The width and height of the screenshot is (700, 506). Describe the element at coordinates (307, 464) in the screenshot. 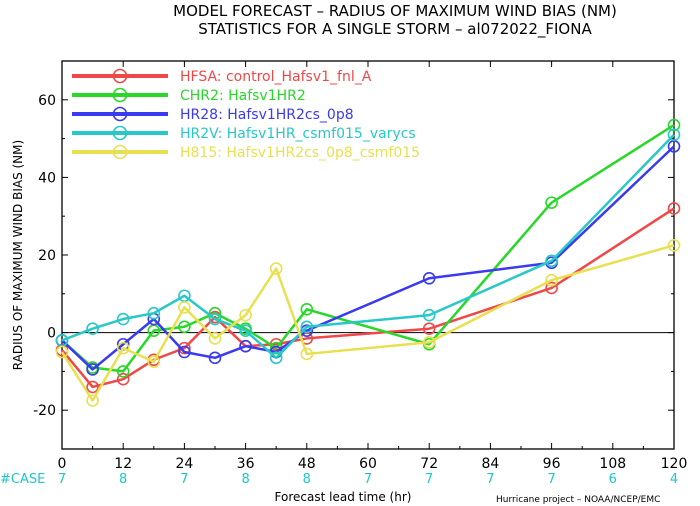

I see `x-tick-label: 48` at that location.